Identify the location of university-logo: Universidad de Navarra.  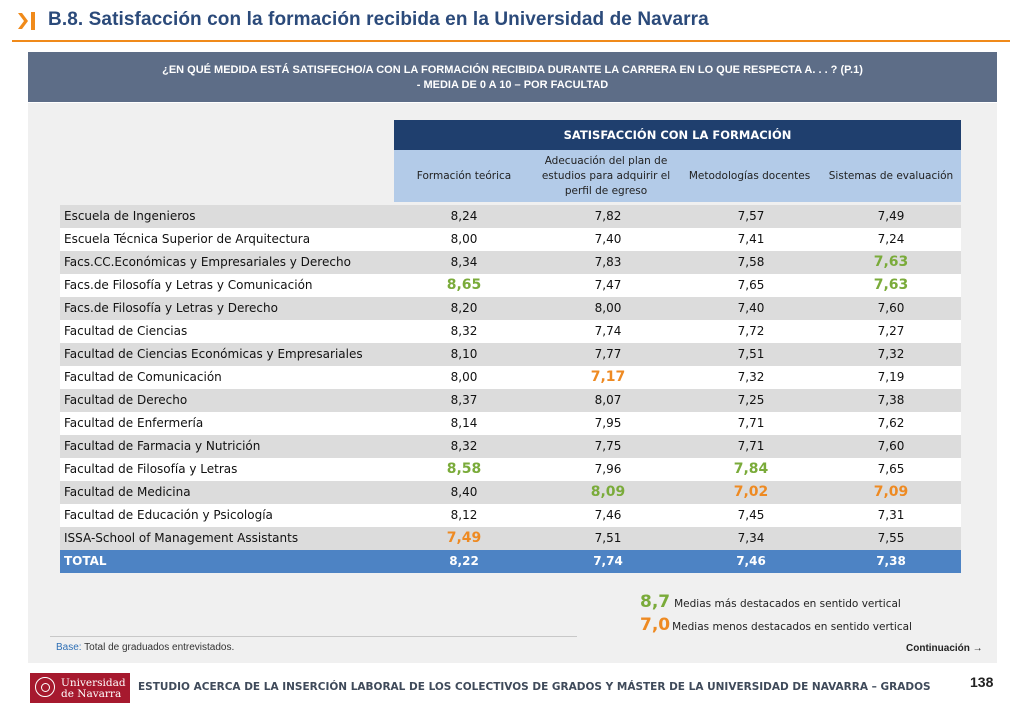
(80, 688).